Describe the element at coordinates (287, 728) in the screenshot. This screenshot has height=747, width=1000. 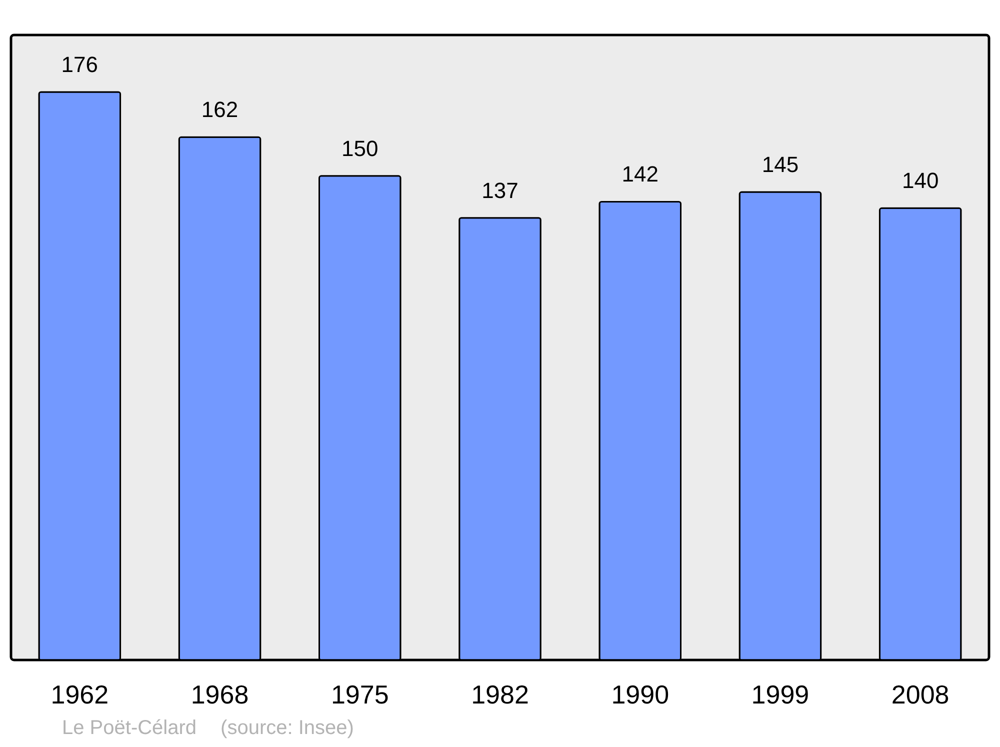
I see `text: (source: Insee)` at that location.